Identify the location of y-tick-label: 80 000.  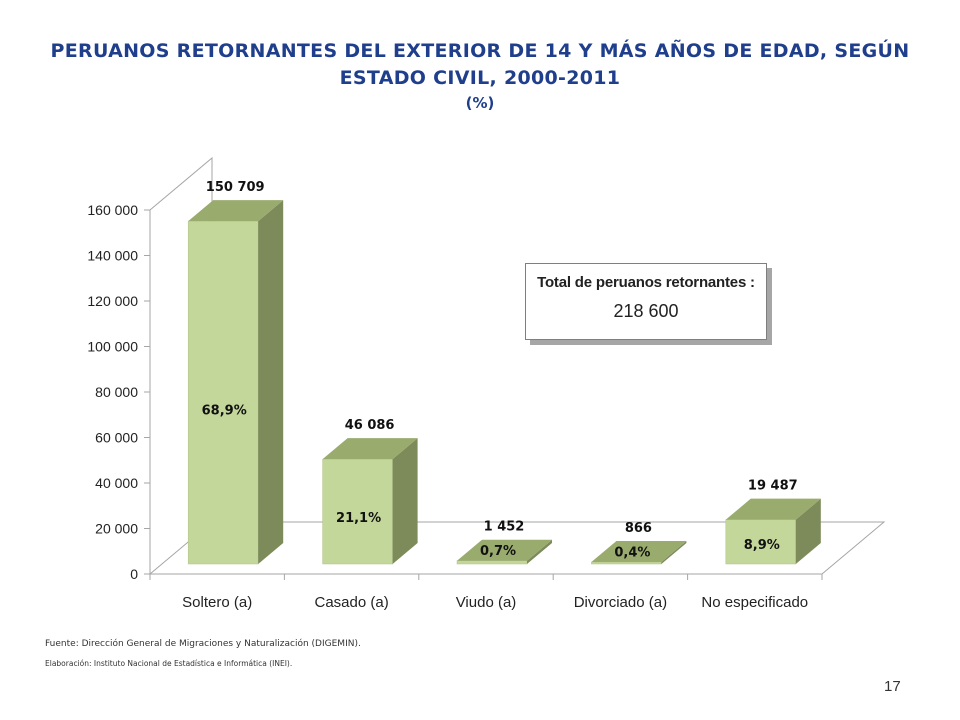
(116, 392).